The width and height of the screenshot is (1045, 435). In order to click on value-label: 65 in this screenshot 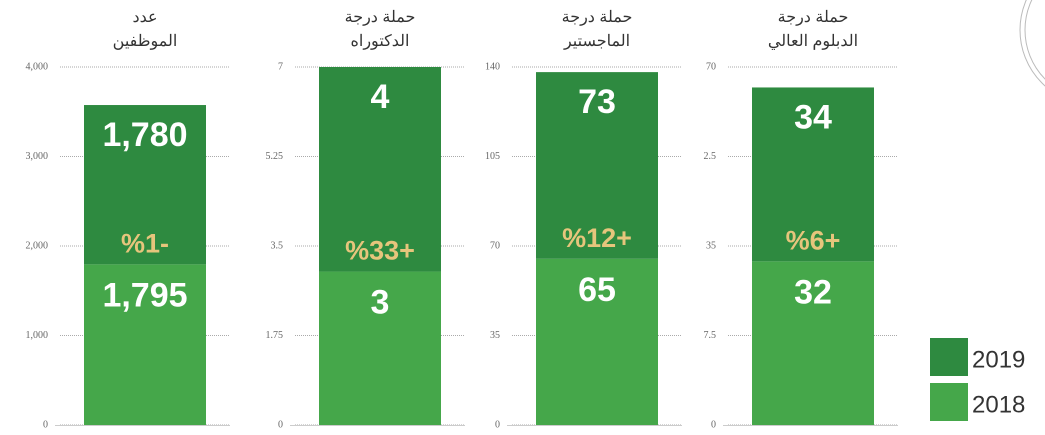, I will do `click(597, 290)`.